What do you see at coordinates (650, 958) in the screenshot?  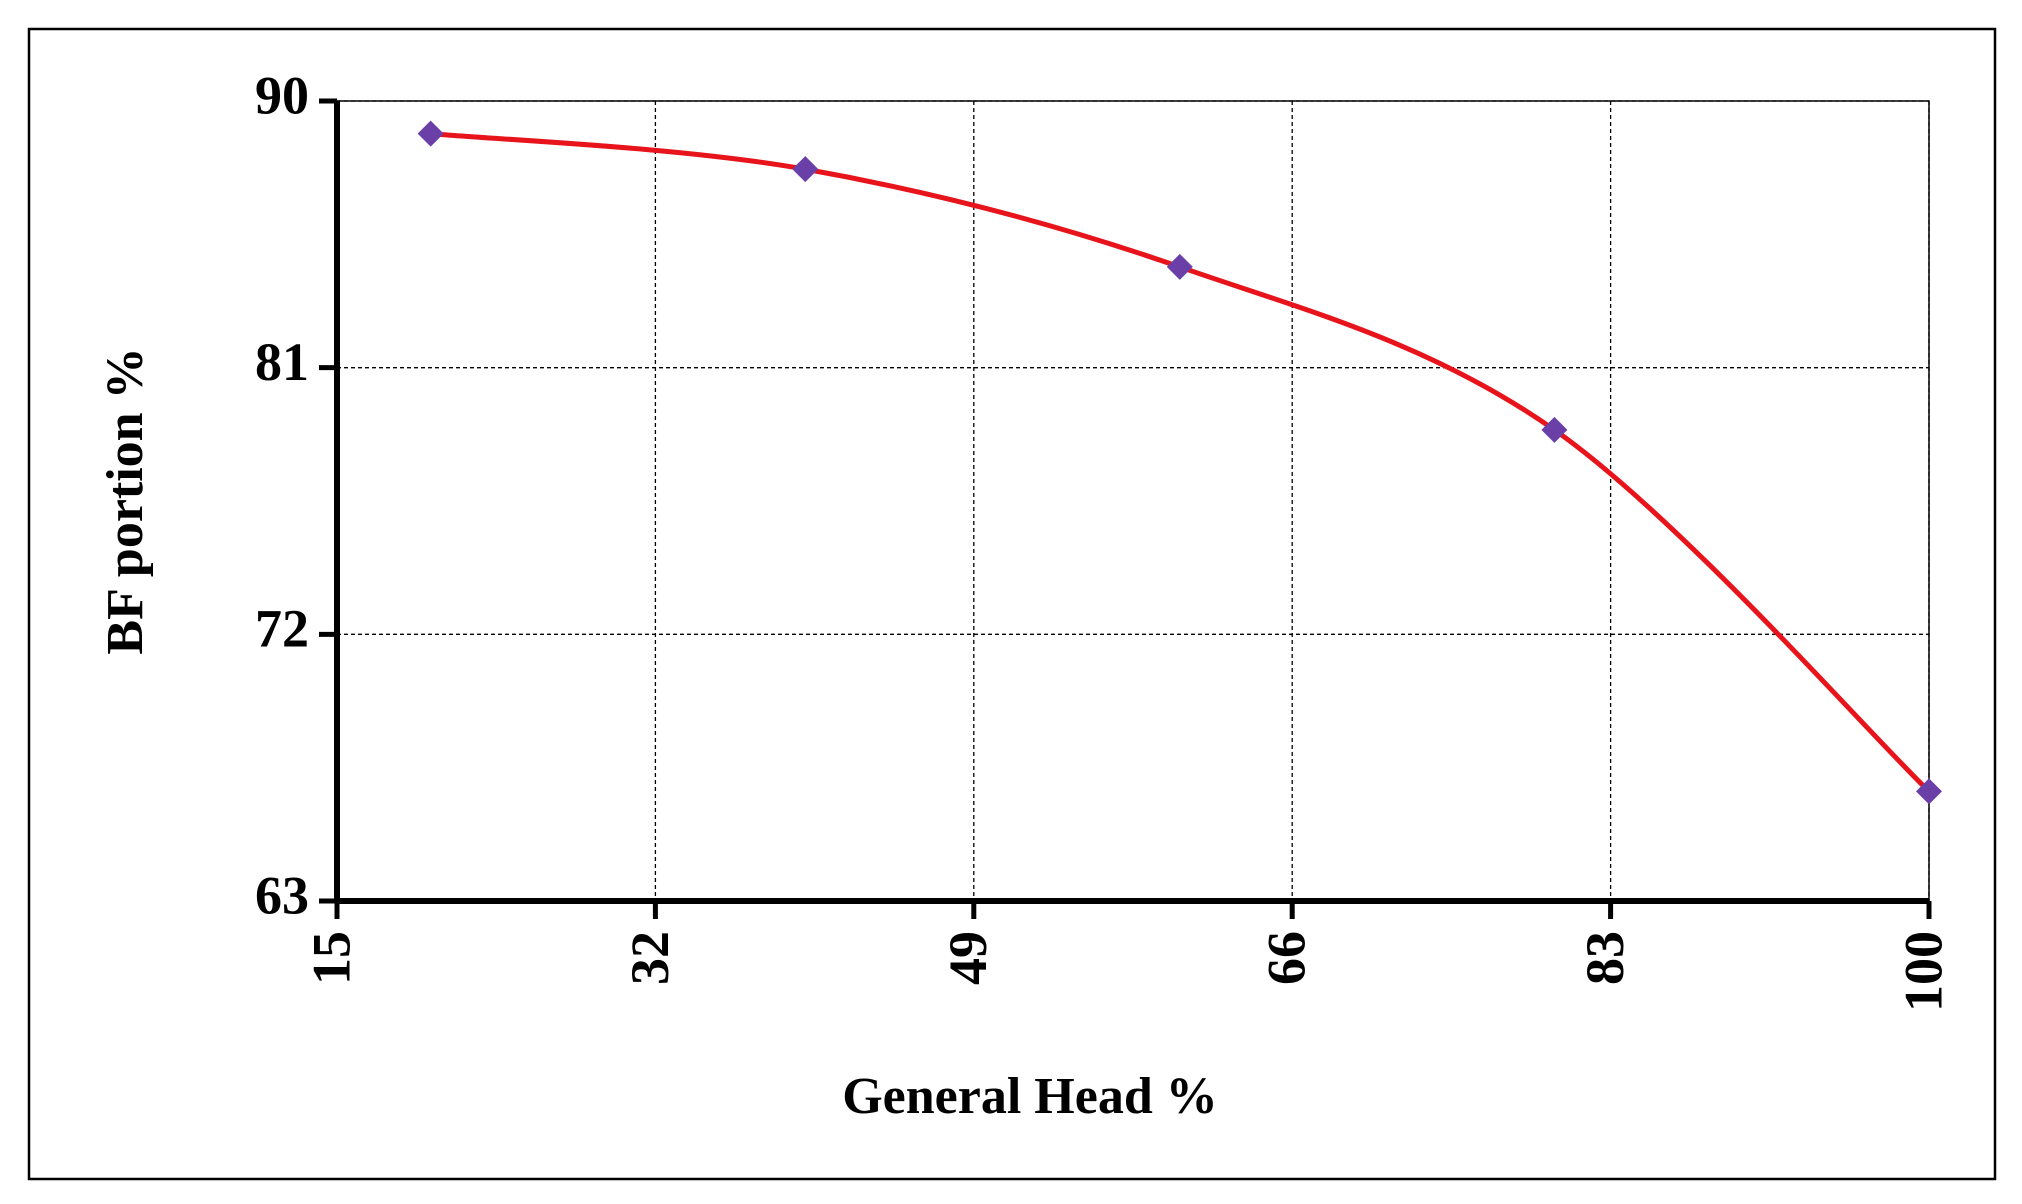 I see `x-tick-label: 32` at bounding box center [650, 958].